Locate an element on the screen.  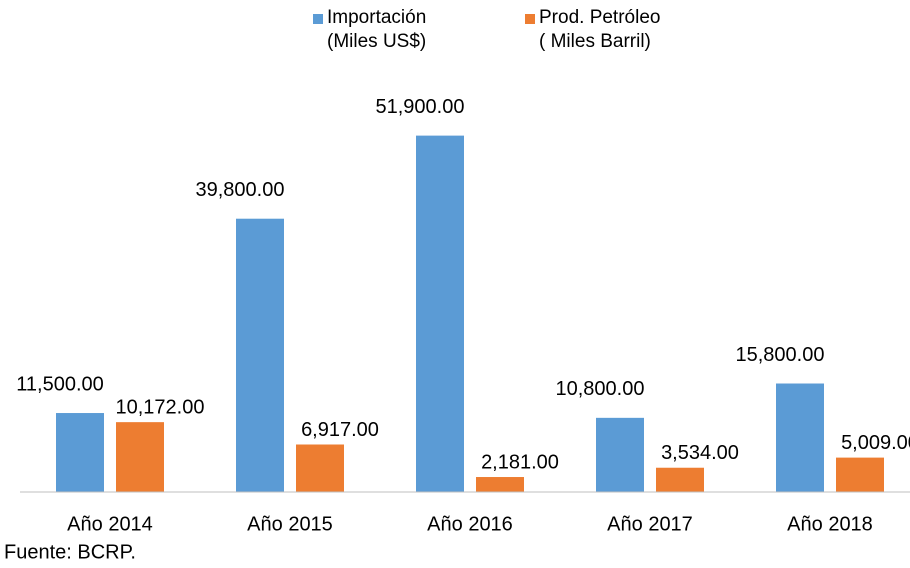
data-label: 10,172.00 is located at coordinates (160, 407).